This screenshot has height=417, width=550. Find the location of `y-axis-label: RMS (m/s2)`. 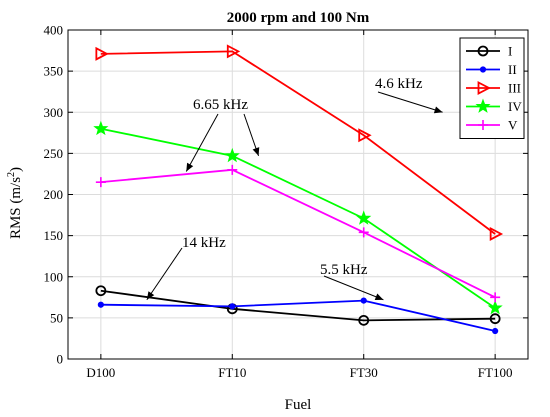

y-axis-label: RMS (m/s2) is located at coordinates (15, 203).